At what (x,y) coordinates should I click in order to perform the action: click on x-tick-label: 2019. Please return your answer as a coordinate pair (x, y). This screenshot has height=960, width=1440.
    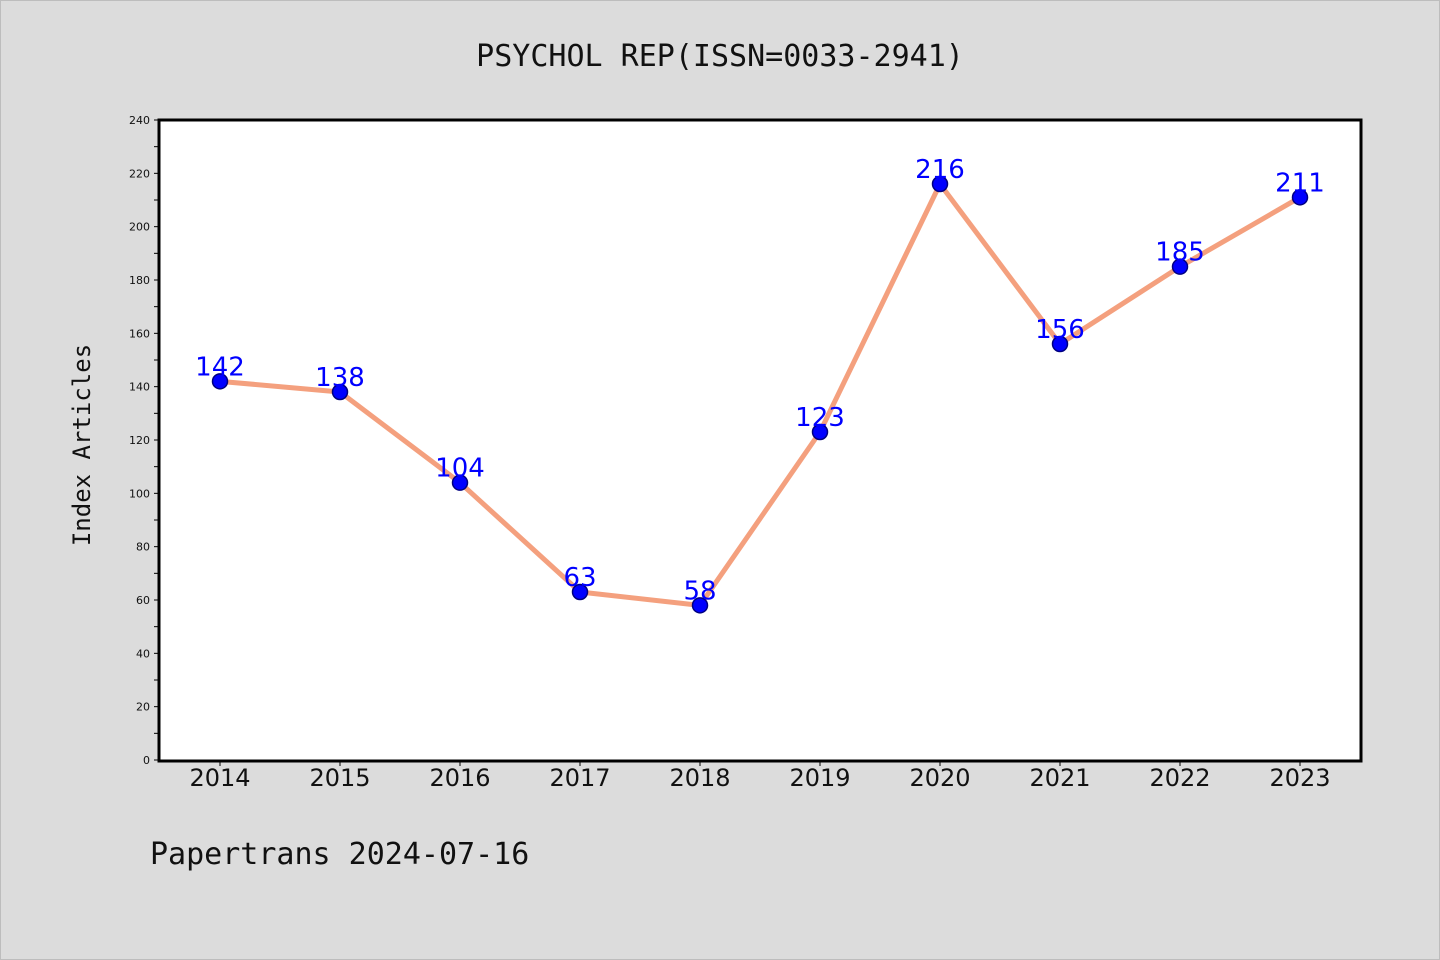
    Looking at the image, I should click on (819, 778).